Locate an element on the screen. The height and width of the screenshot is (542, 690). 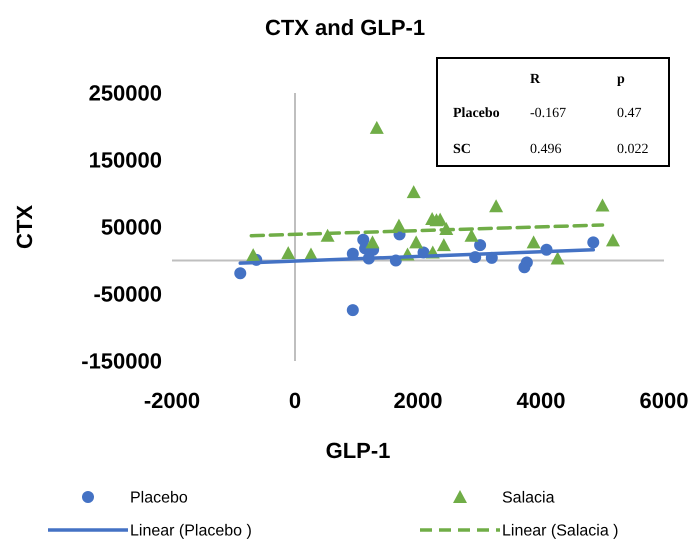
y-tick-label: 150000 is located at coordinates (125, 160).